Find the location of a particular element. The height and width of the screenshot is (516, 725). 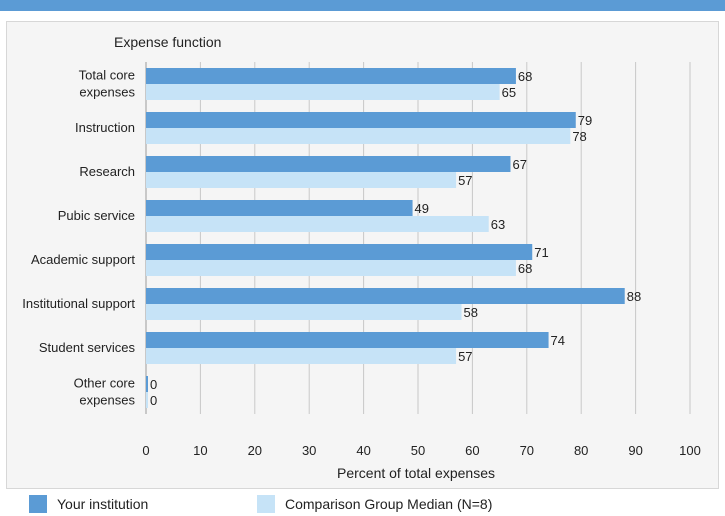

data-label: 63 is located at coordinates (498, 224).